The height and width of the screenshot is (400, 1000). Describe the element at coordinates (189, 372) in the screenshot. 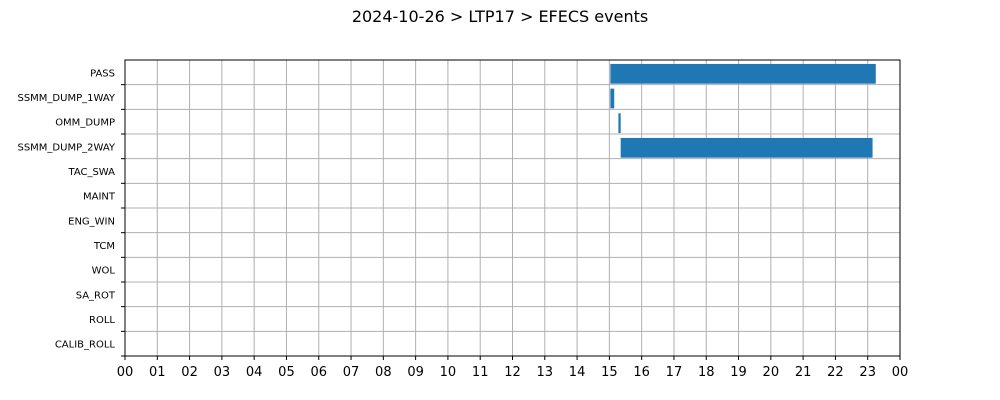

I see `x-tick-label: 02` at that location.